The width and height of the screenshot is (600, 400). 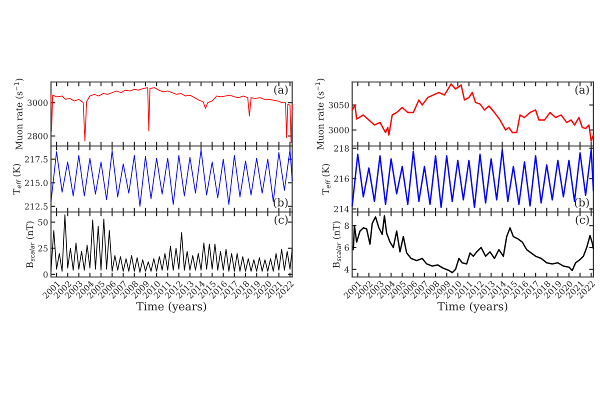 I want to click on y-tick-label: 4, so click(x=347, y=269).